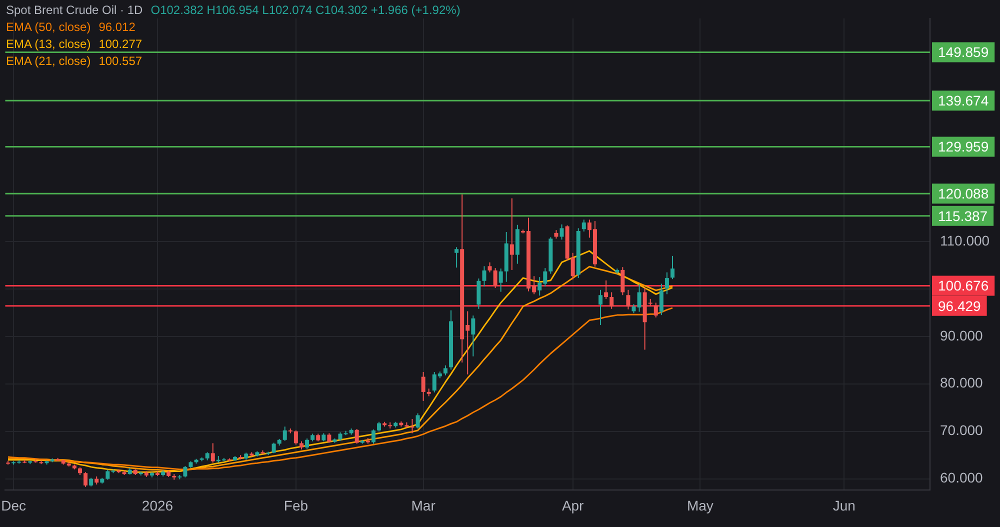  What do you see at coordinates (963, 216) in the screenshot?
I see `ref-line-label: 115.387` at bounding box center [963, 216].